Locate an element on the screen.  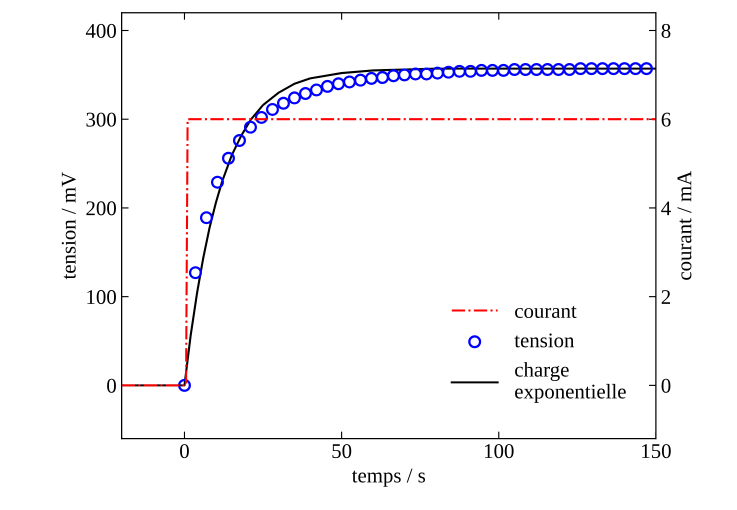
y2-axis-title: courant / mA is located at coordinates (684, 225).